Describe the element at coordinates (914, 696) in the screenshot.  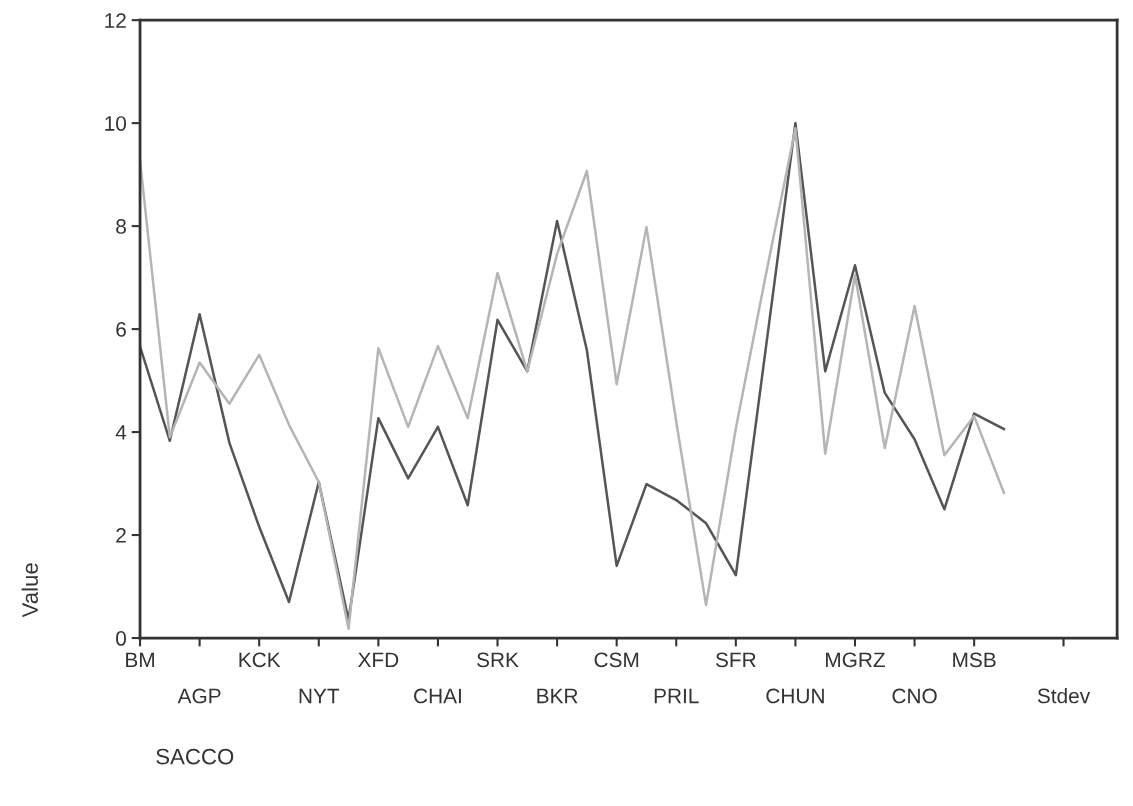
I see `x-tick-label: CNO` at that location.